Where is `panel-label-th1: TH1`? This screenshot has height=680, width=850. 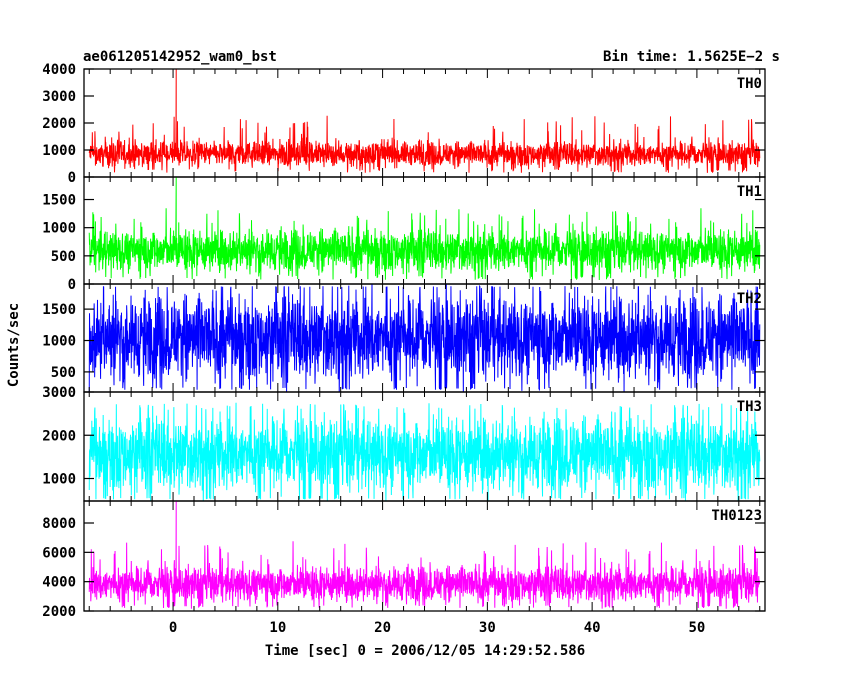 panel-label-th1: TH1 is located at coordinates (749, 192).